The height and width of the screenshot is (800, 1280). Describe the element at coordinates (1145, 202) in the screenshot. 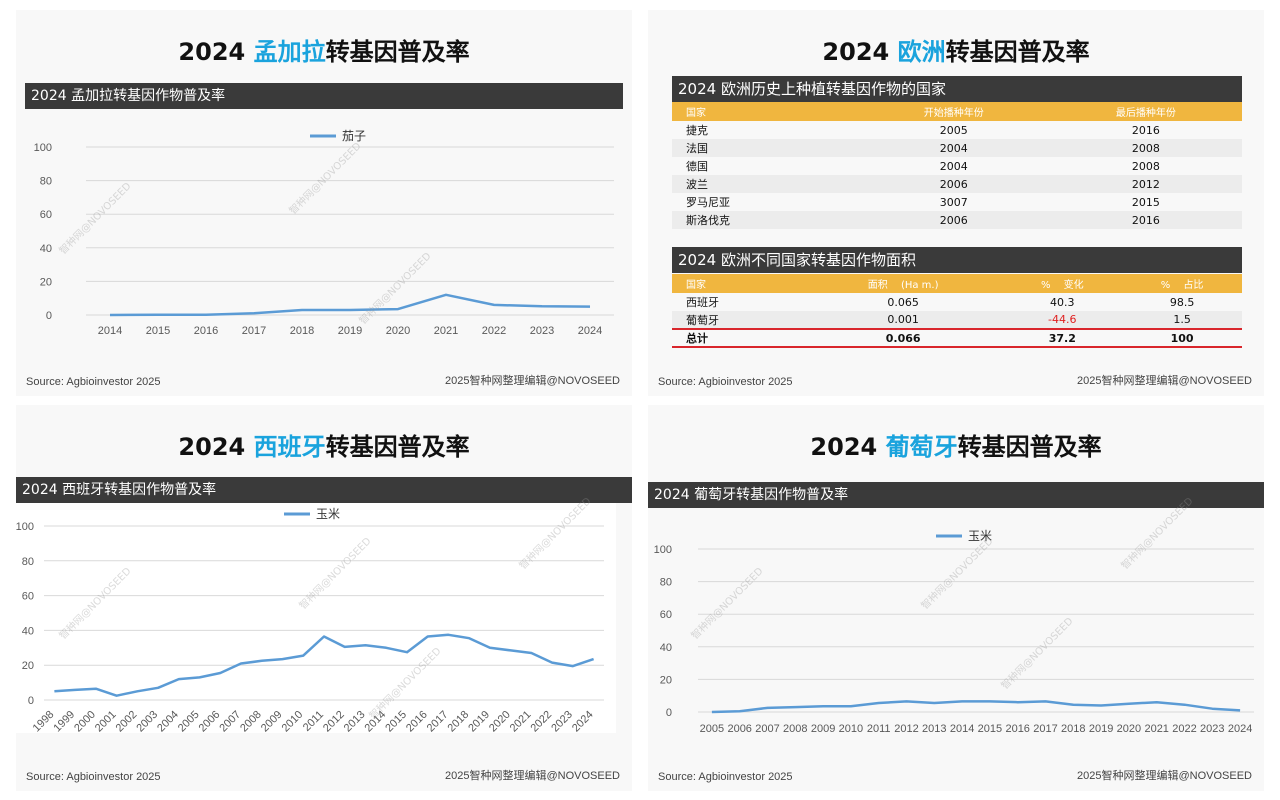

I see `table-cell: 2015` at that location.